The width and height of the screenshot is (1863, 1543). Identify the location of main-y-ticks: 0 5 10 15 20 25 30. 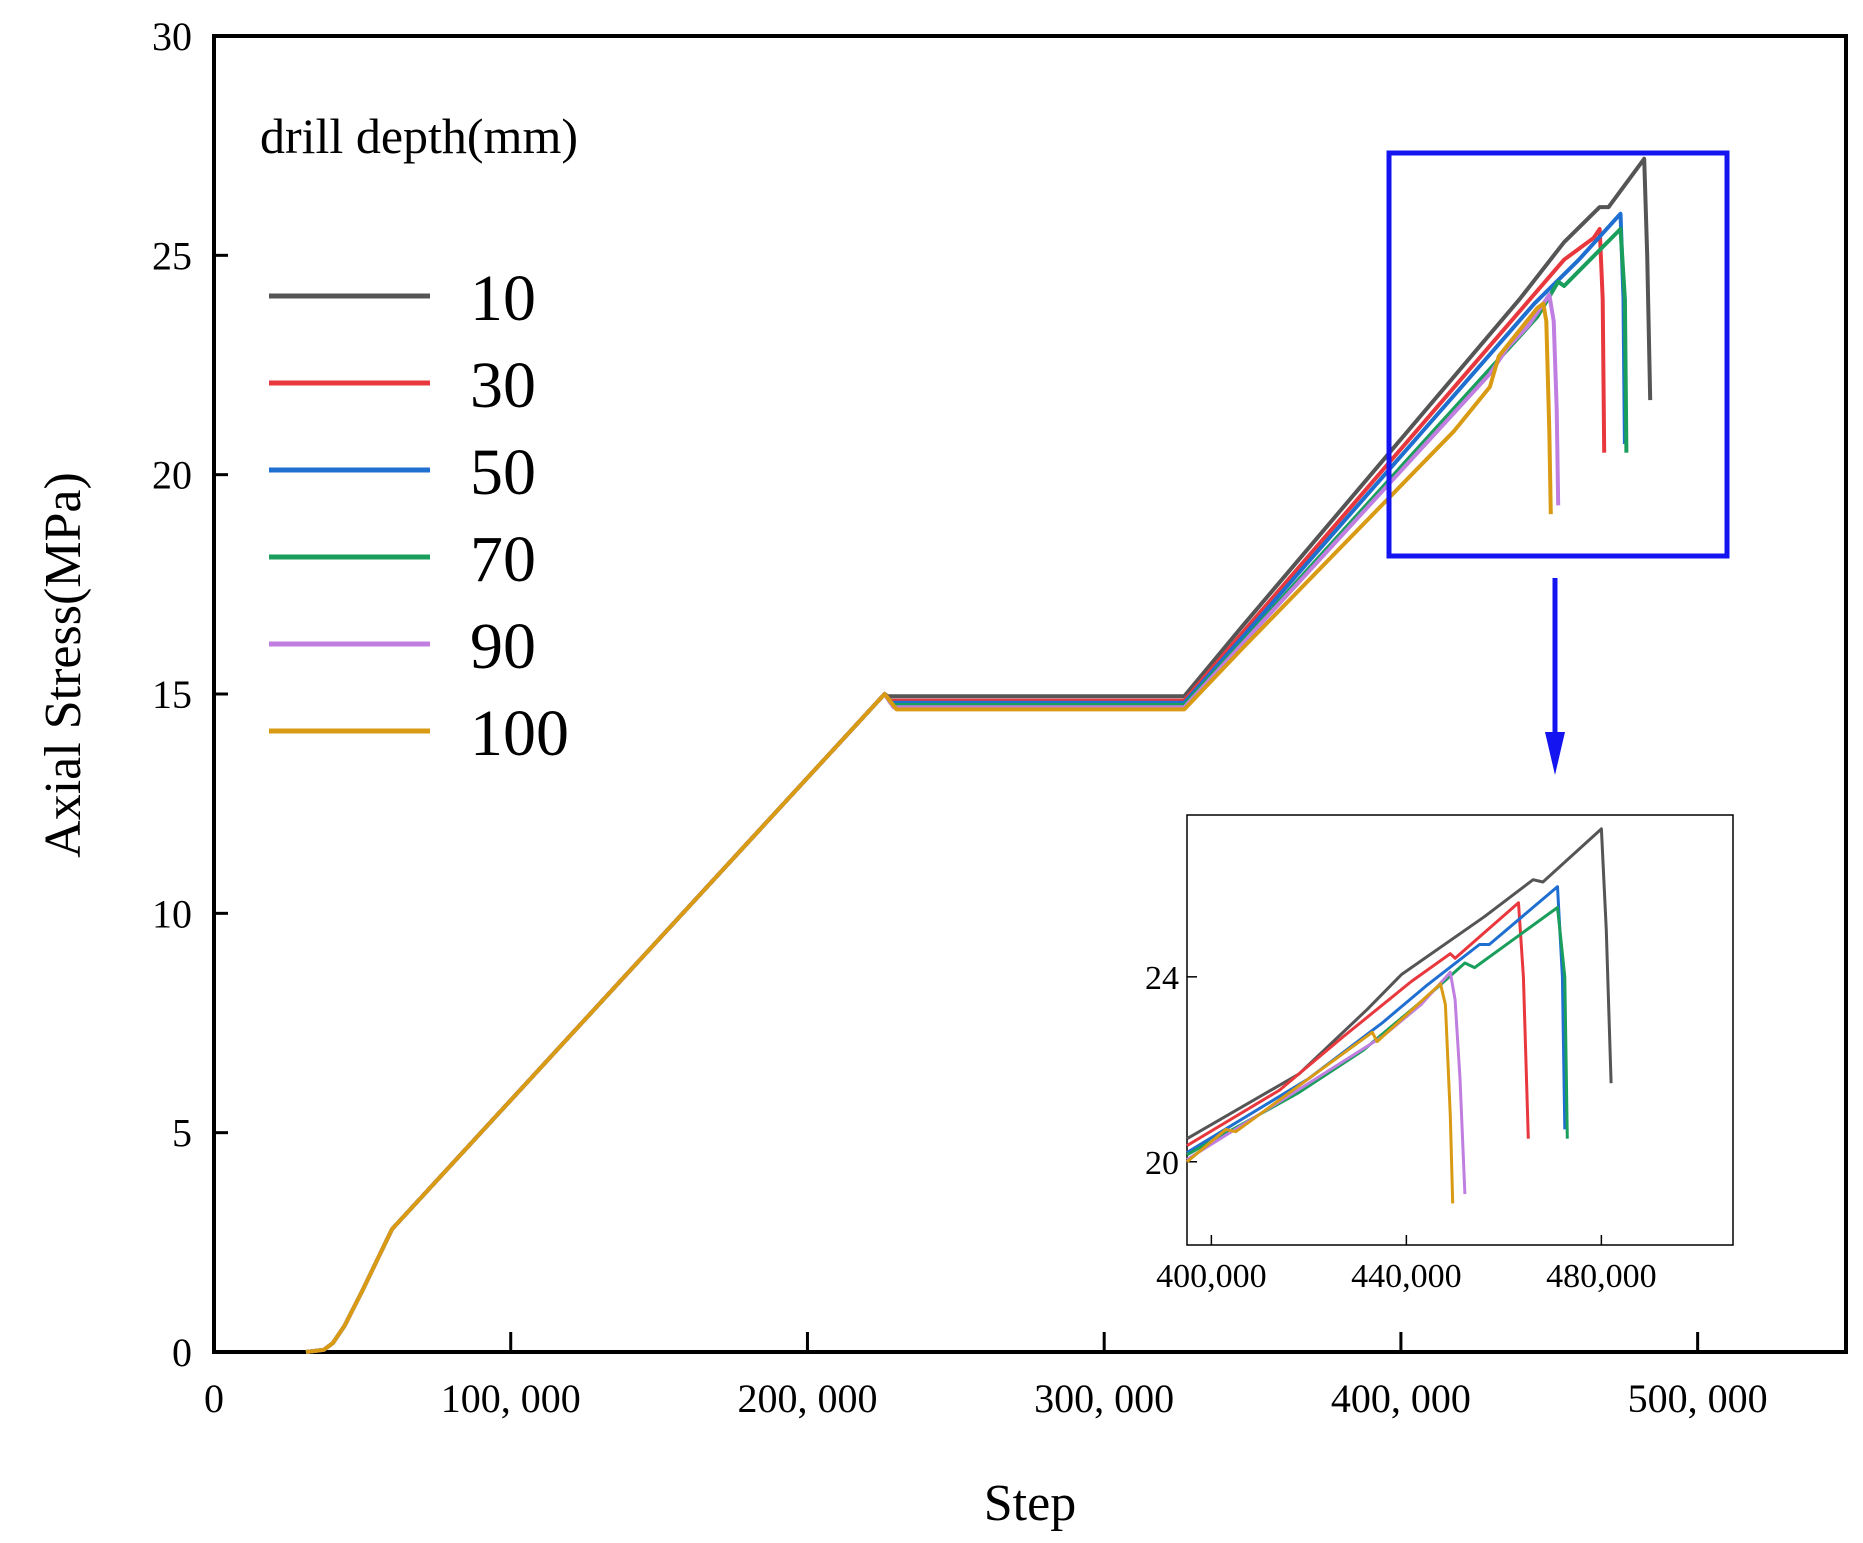
(190, 694).